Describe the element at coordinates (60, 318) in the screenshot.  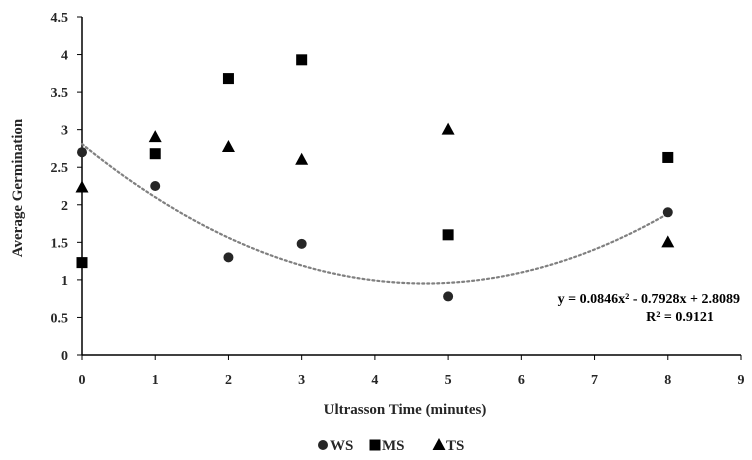
I see `y-tick-label: 0.5` at that location.